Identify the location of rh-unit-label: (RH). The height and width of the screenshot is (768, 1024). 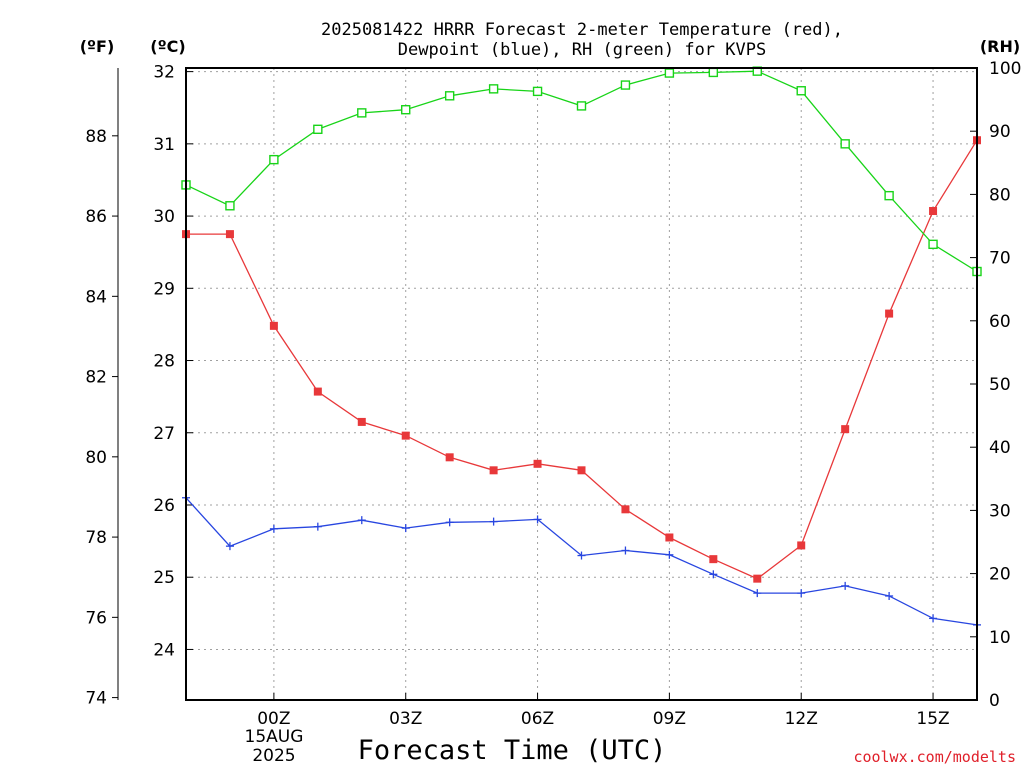
(1000, 46).